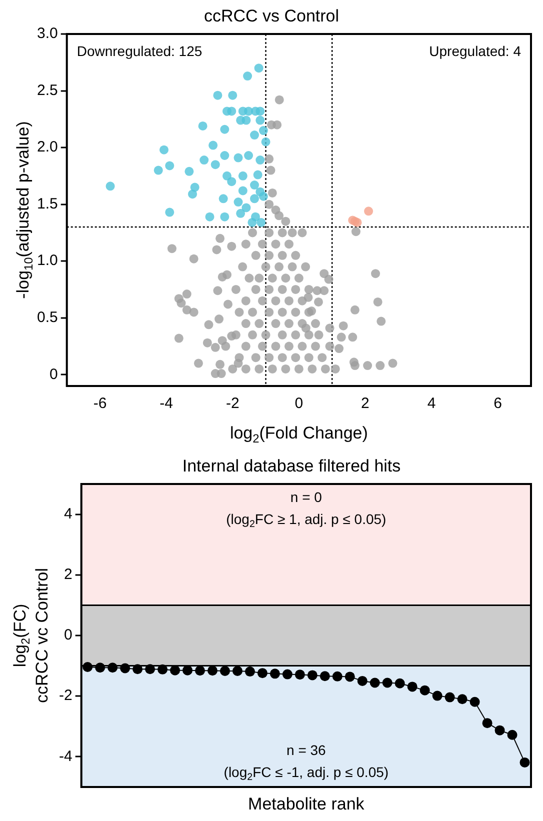  Describe the element at coordinates (498, 403) in the screenshot. I see `x-tick-label: 6` at that location.